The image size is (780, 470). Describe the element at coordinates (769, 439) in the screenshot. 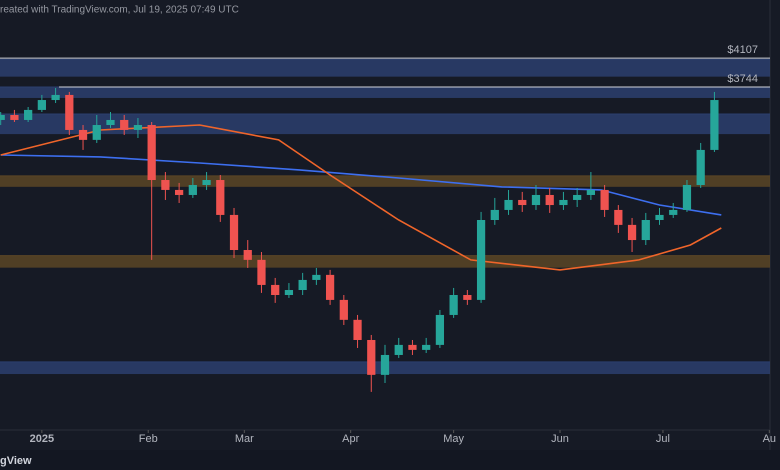

I see `x-tick-label: Au` at that location.